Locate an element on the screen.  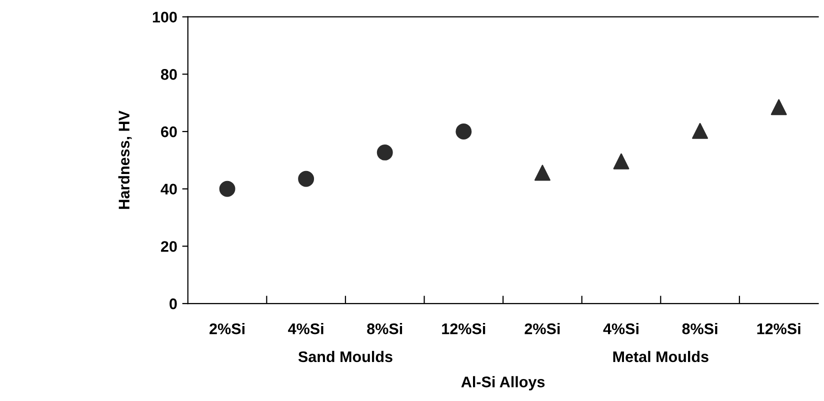
x-axis-title: Al-Si Alloys is located at coordinates (503, 383).